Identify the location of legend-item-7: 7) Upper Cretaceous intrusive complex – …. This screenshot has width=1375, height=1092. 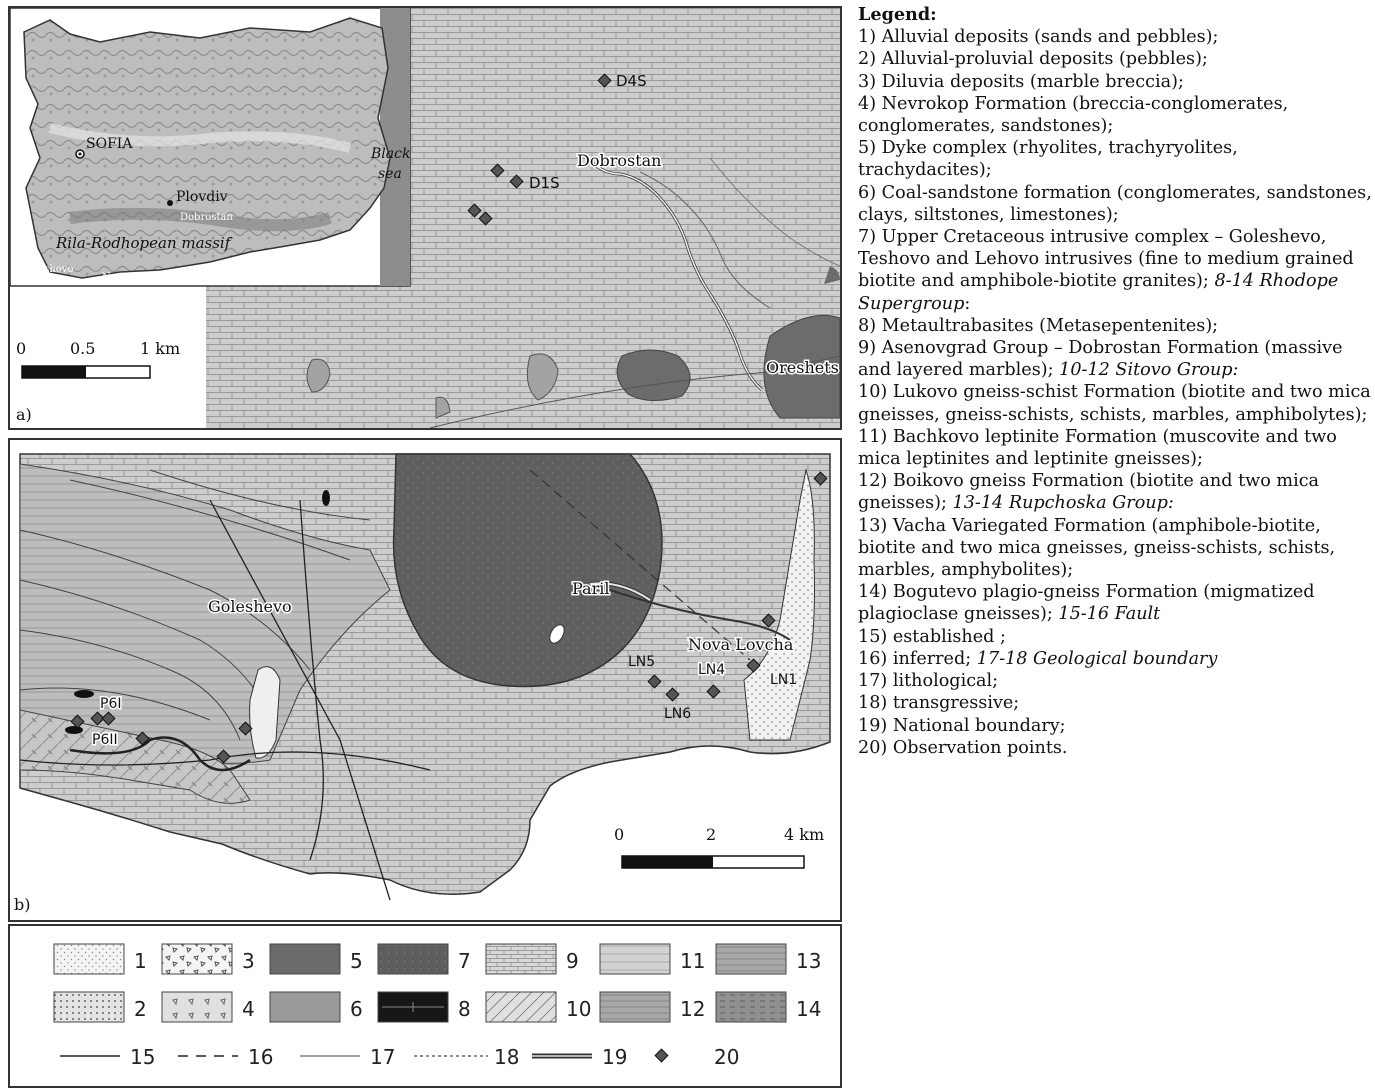
(1106, 270).